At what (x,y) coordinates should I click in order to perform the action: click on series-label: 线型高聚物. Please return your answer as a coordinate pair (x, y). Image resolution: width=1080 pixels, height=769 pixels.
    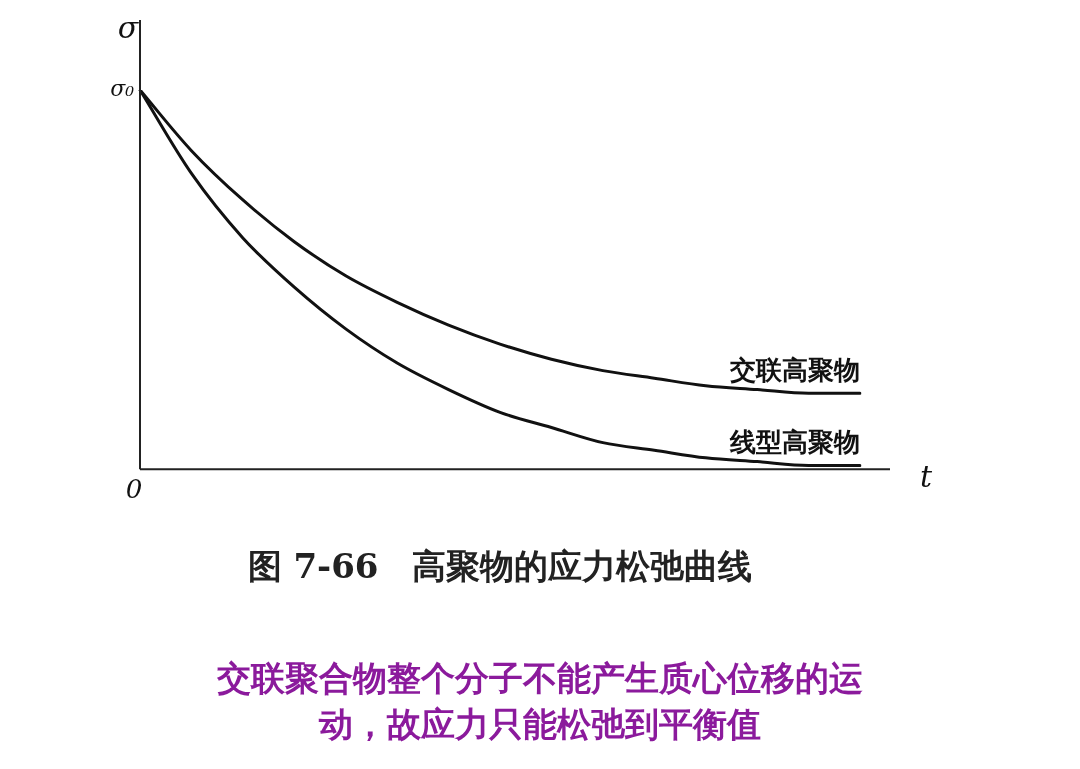
    Looking at the image, I should click on (794, 442).